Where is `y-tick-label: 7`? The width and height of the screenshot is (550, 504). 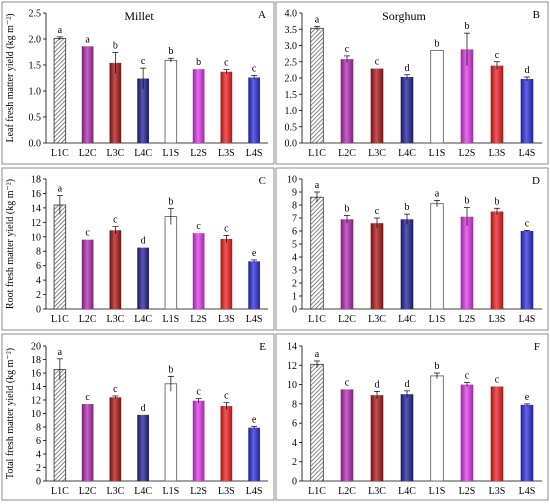
y-tick-label: 7 is located at coordinates (294, 219).